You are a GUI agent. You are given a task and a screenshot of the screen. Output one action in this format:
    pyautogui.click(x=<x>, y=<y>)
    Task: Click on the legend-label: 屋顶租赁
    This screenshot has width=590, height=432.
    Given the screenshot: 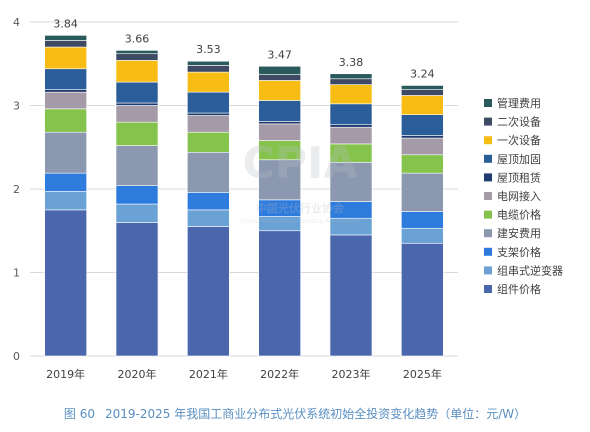 What is the action you would take?
    pyautogui.click(x=519, y=177)
    